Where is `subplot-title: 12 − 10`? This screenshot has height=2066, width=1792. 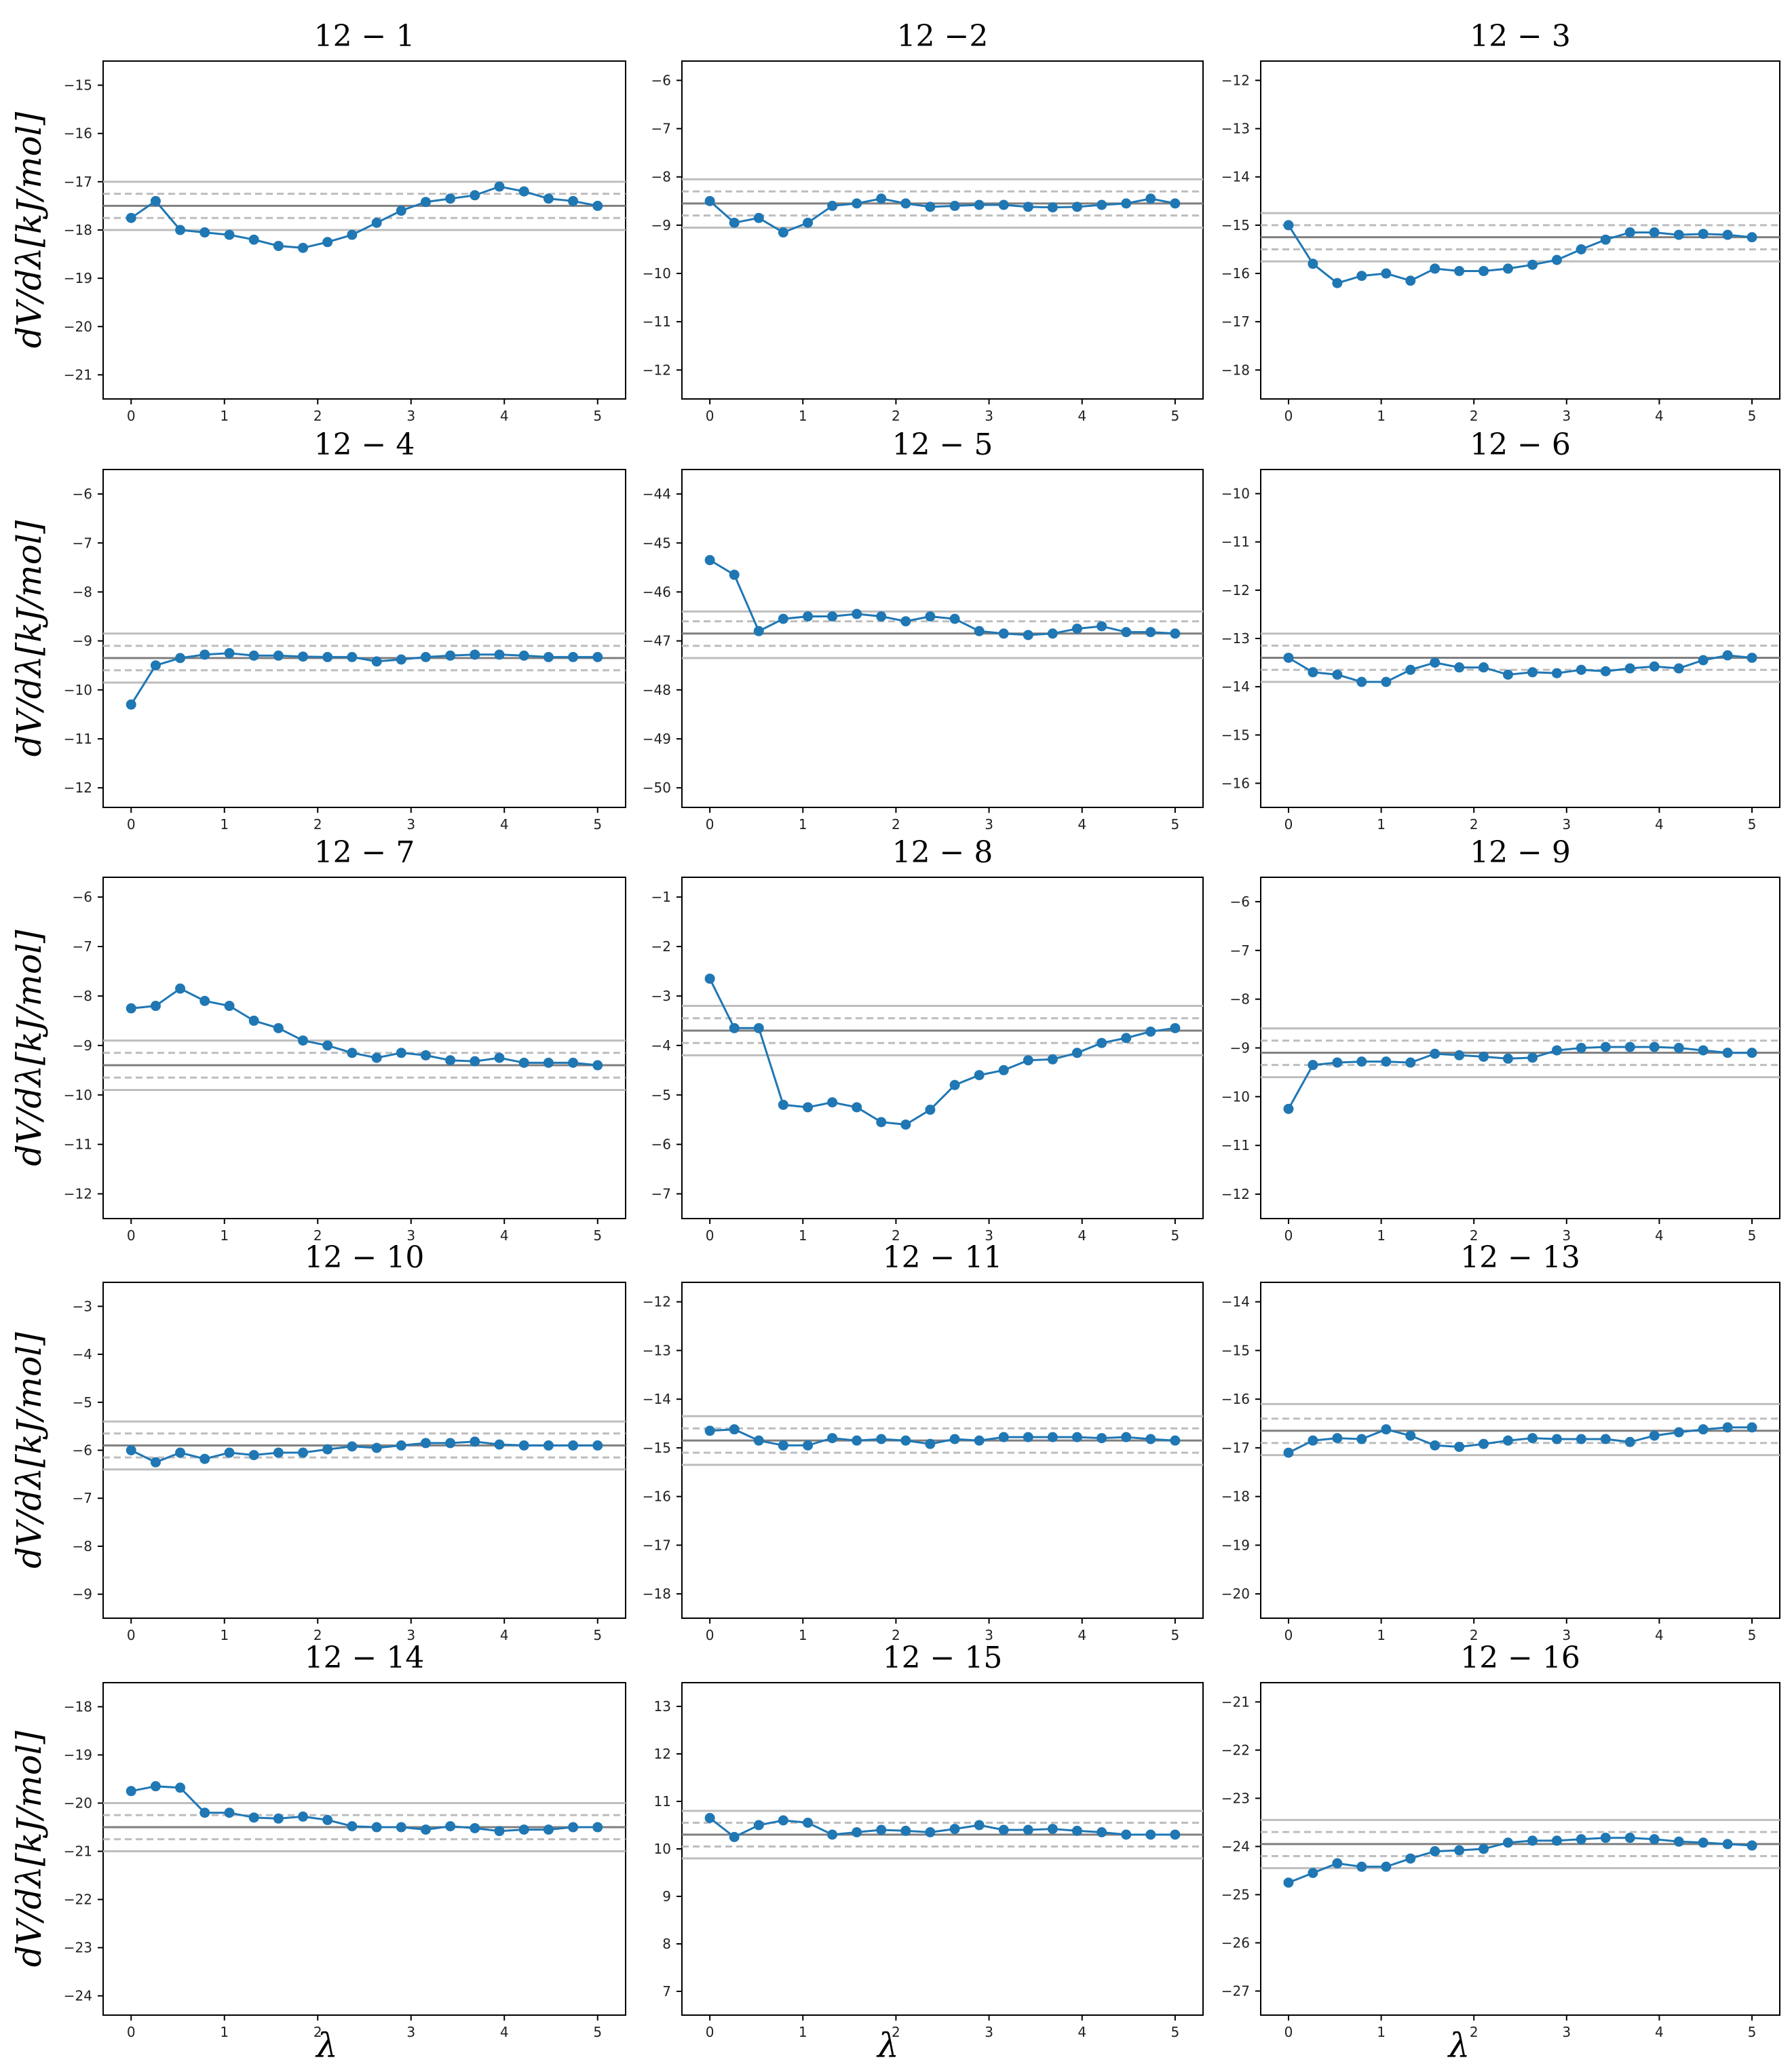
subplot-title: 12 − 10 is located at coordinates (365, 1257).